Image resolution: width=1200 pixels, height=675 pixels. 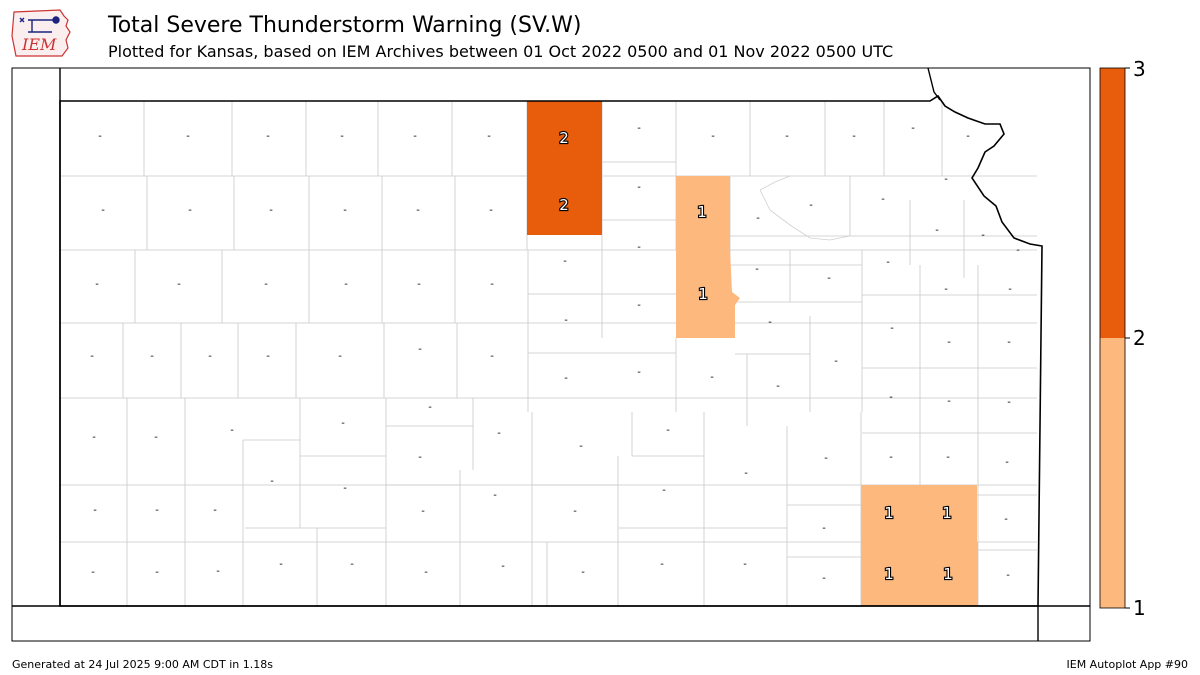 What do you see at coordinates (41, 33) in the screenshot?
I see `iem-logo: IEM` at bounding box center [41, 33].